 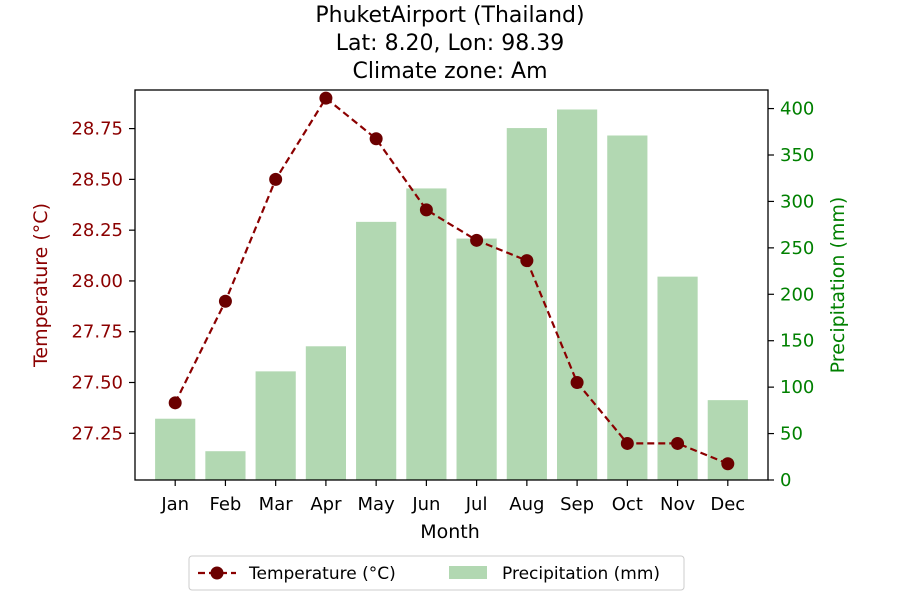 I want to click on left-axis-ticks: 27.25 27.50 27.75 28.00 28.25 28.50 28.75, so click(x=103, y=281).